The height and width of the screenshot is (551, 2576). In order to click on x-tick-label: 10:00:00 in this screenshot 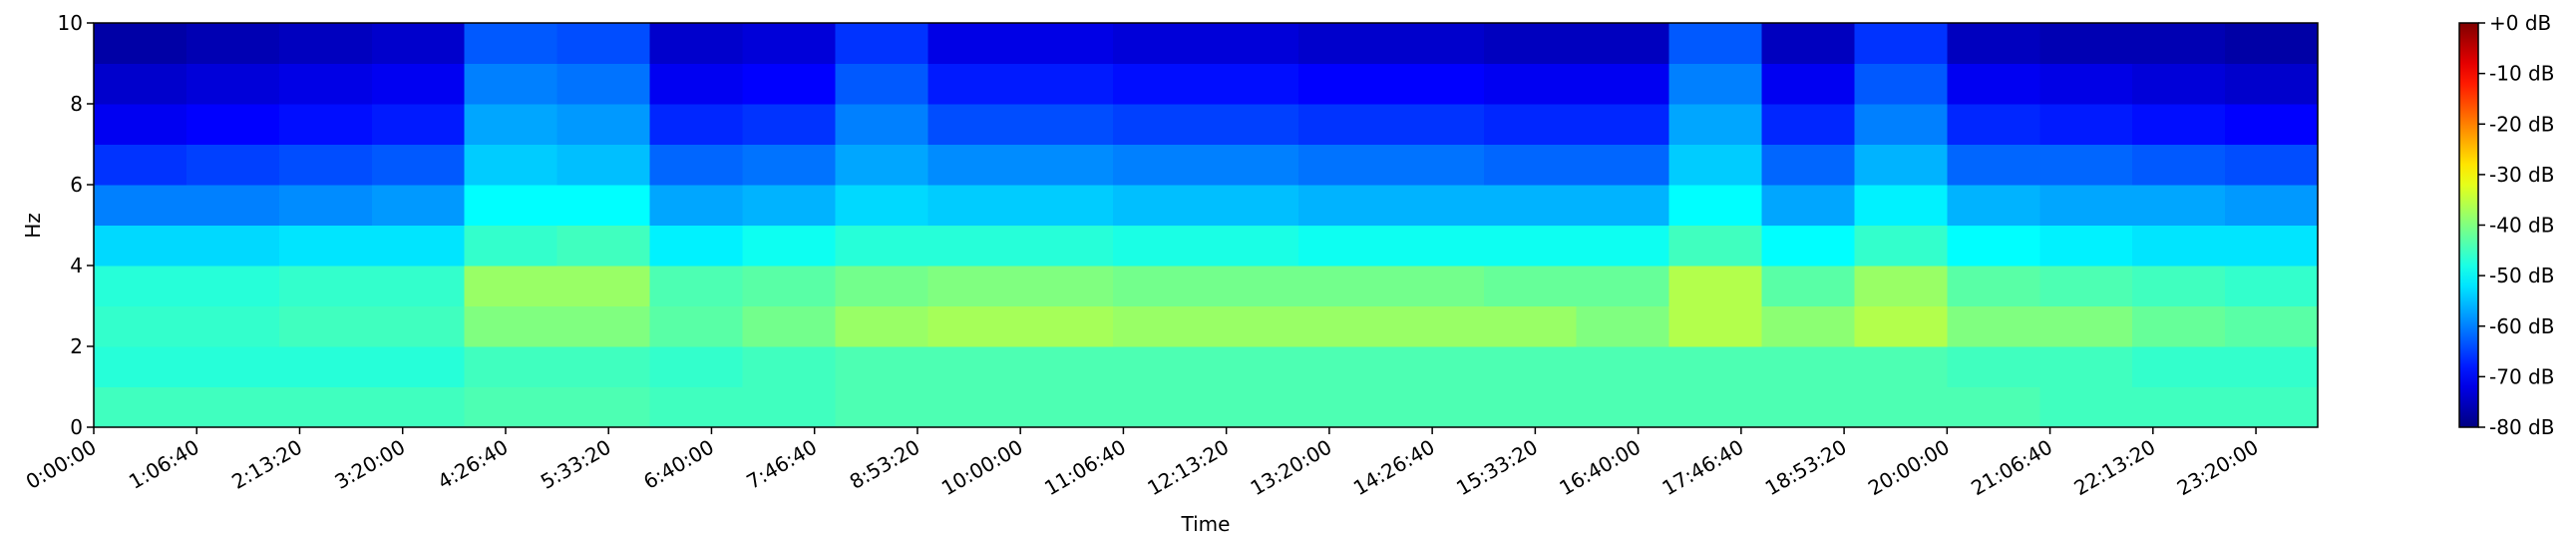, I will do `click(982, 468)`.